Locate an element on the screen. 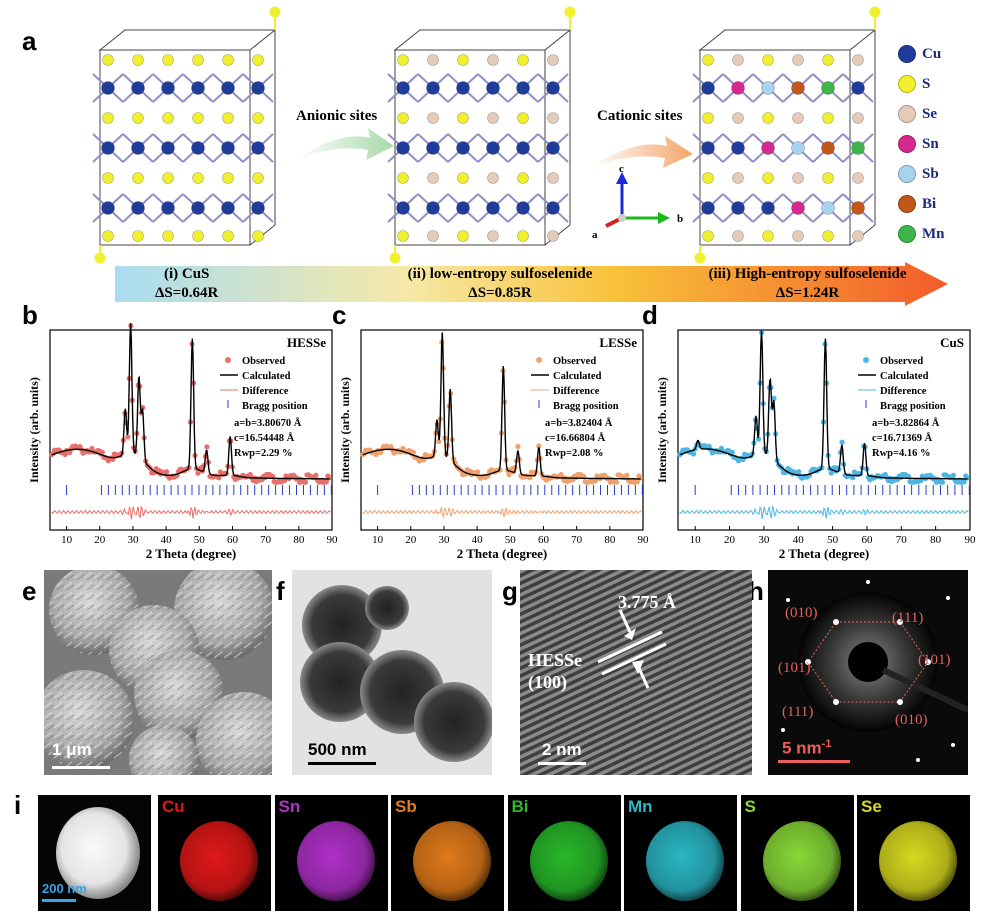  fit-parameter: Rwp=4.16 % is located at coordinates (901, 453).